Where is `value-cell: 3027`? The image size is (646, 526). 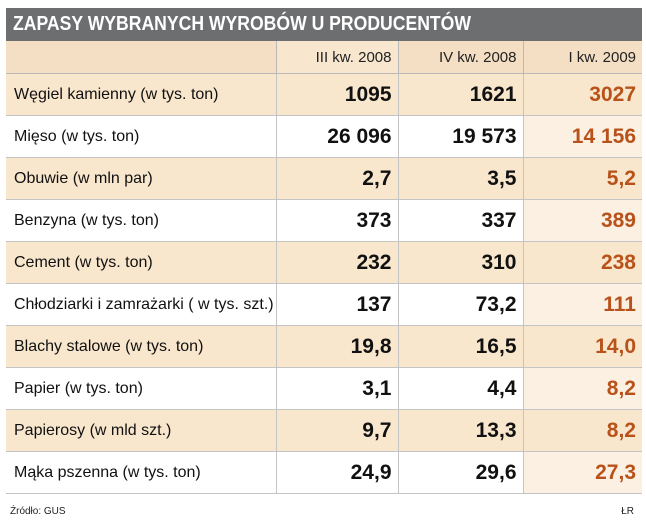
value-cell: 3027 is located at coordinates (582, 94).